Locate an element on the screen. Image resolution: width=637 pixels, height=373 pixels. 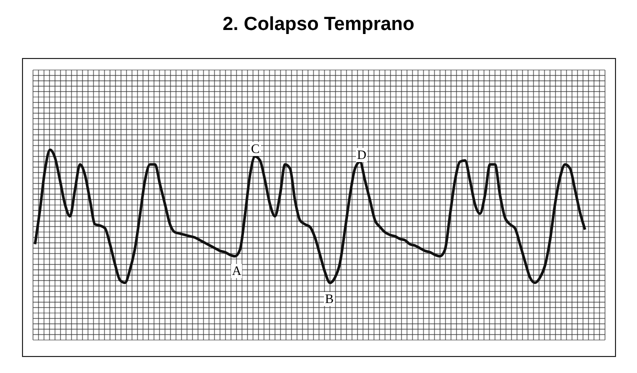
annotation: A is located at coordinates (236, 270).